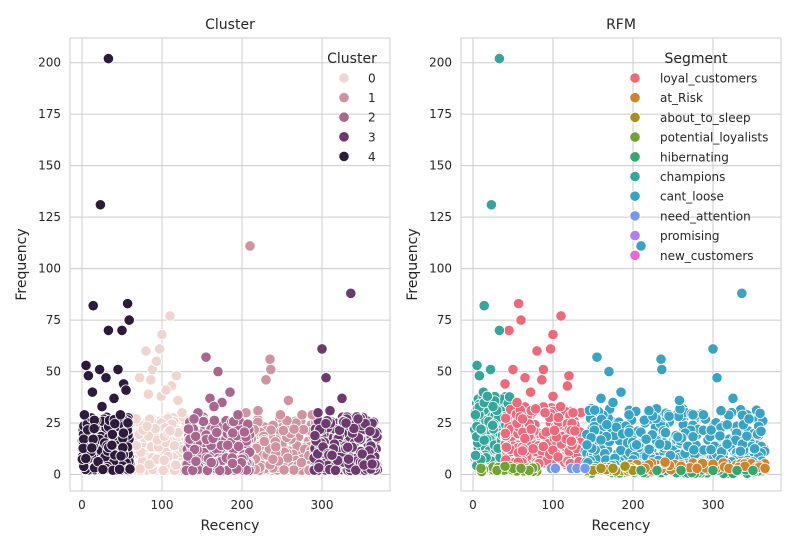  I want to click on y-tick-label: 175, so click(49, 114).